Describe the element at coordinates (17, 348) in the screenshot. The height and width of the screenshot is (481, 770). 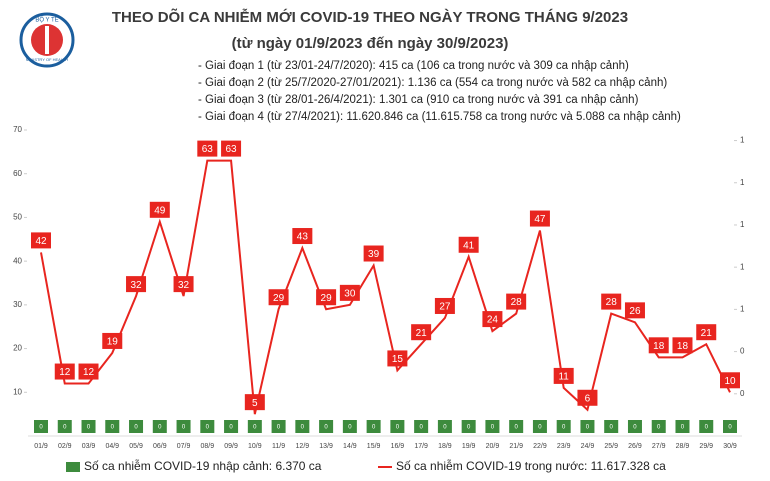
I see `y-tick-label: 20` at that location.